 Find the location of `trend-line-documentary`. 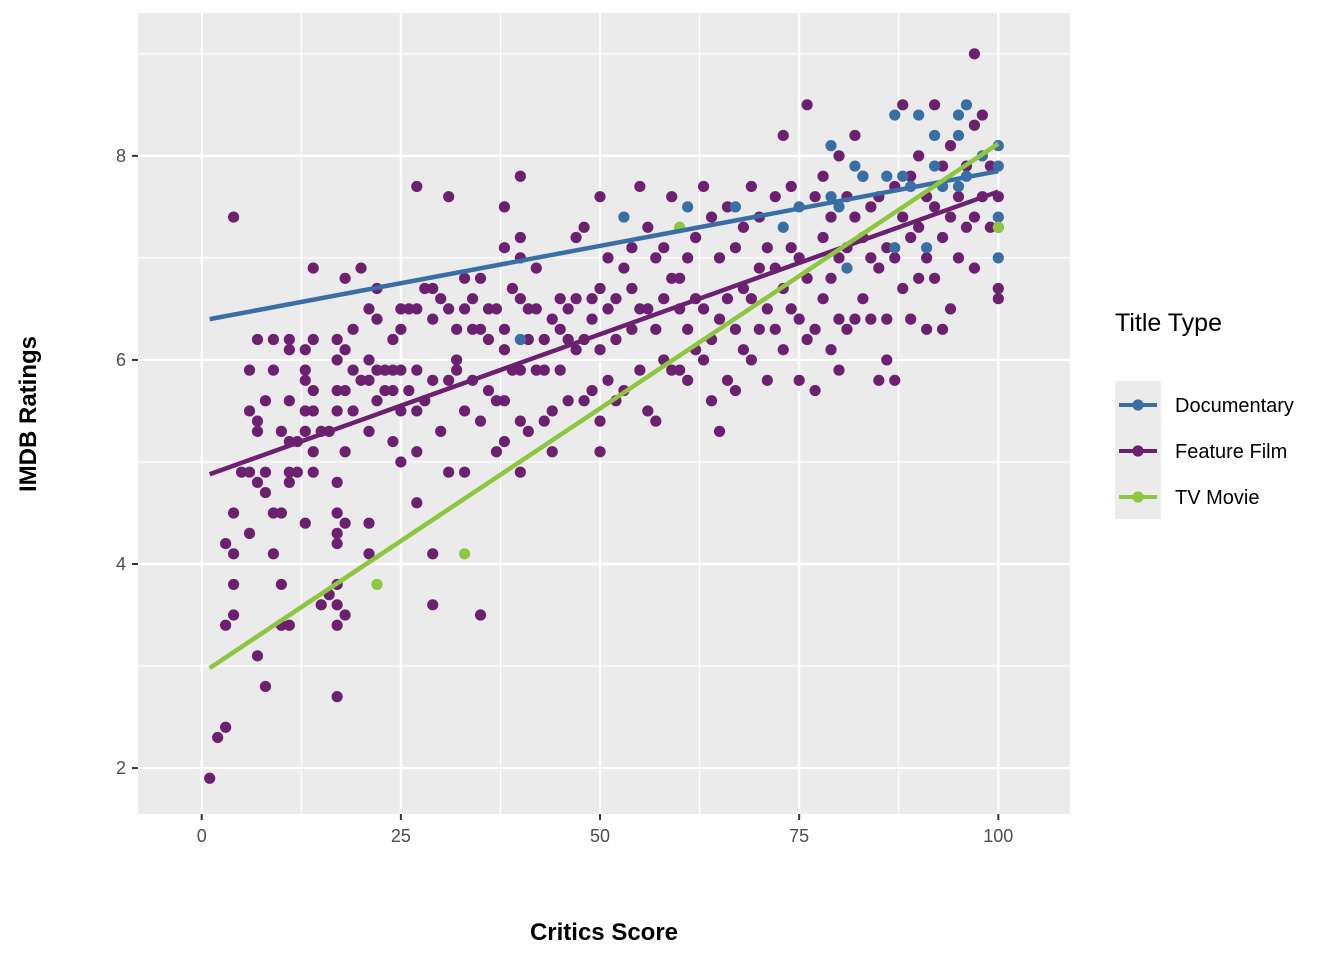

trend-line-documentary is located at coordinates (604, 245).